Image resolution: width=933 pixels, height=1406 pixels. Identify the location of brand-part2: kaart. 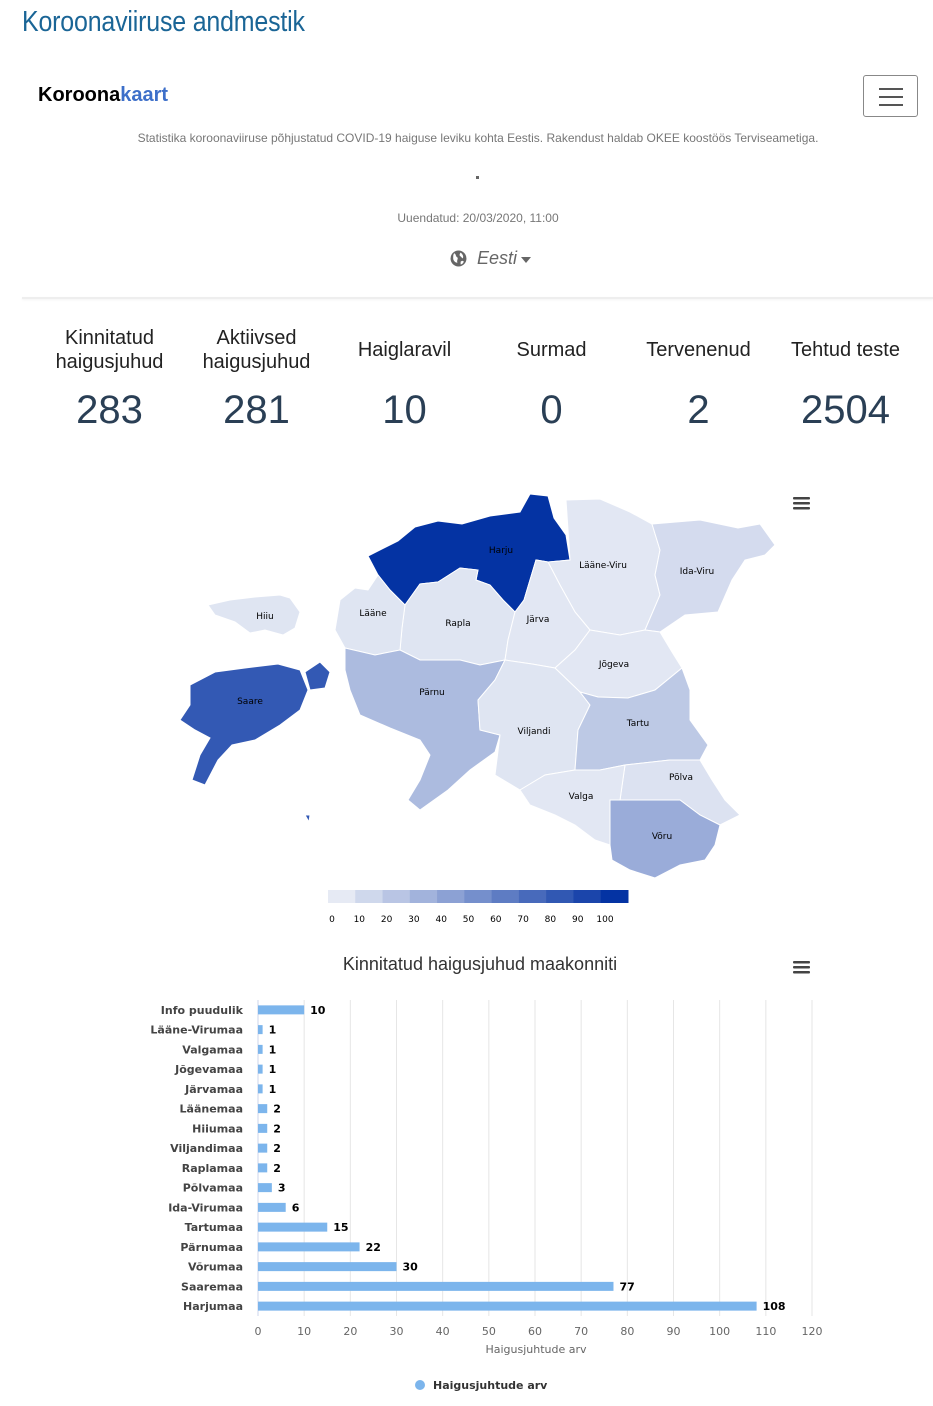
(144, 95).